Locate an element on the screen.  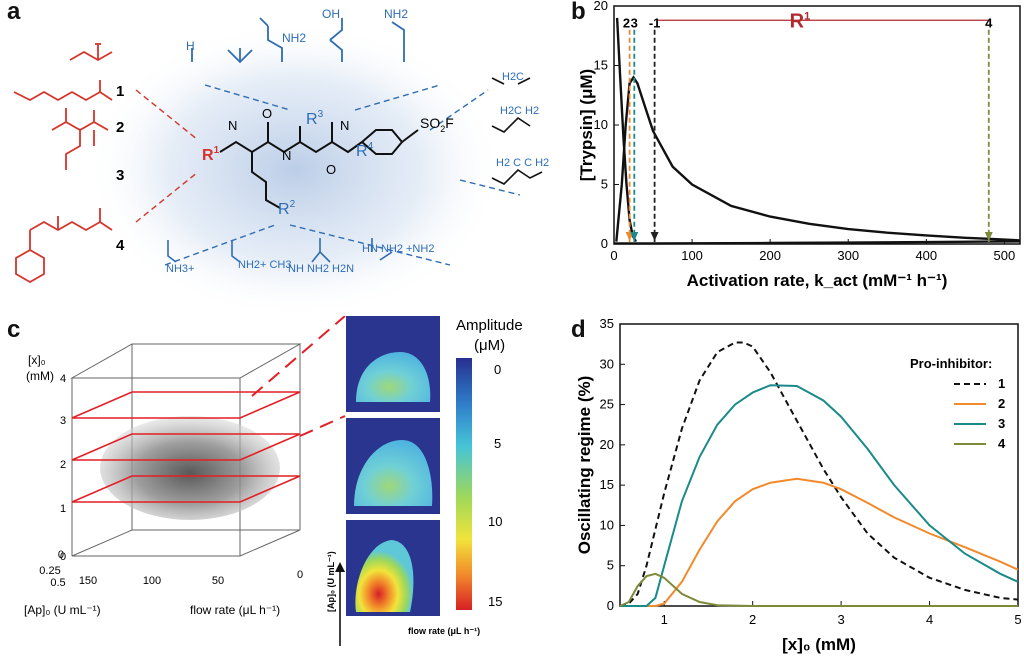
panel-d-ytick-label-0: 0 is located at coordinates (610, 605).